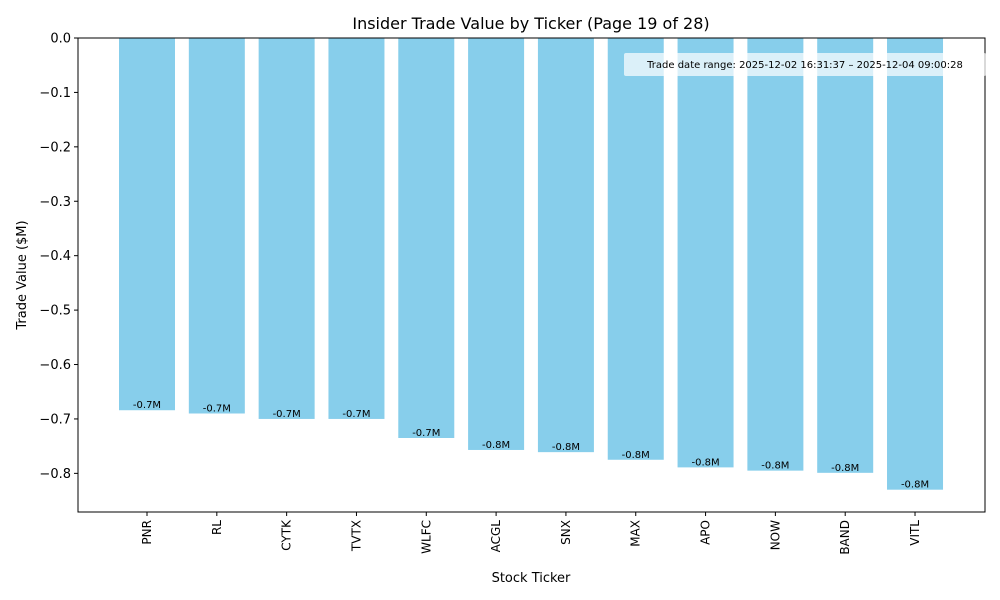 The width and height of the screenshot is (1000, 600). What do you see at coordinates (706, 532) in the screenshot?
I see `x-tick-label-apo: APO` at bounding box center [706, 532].